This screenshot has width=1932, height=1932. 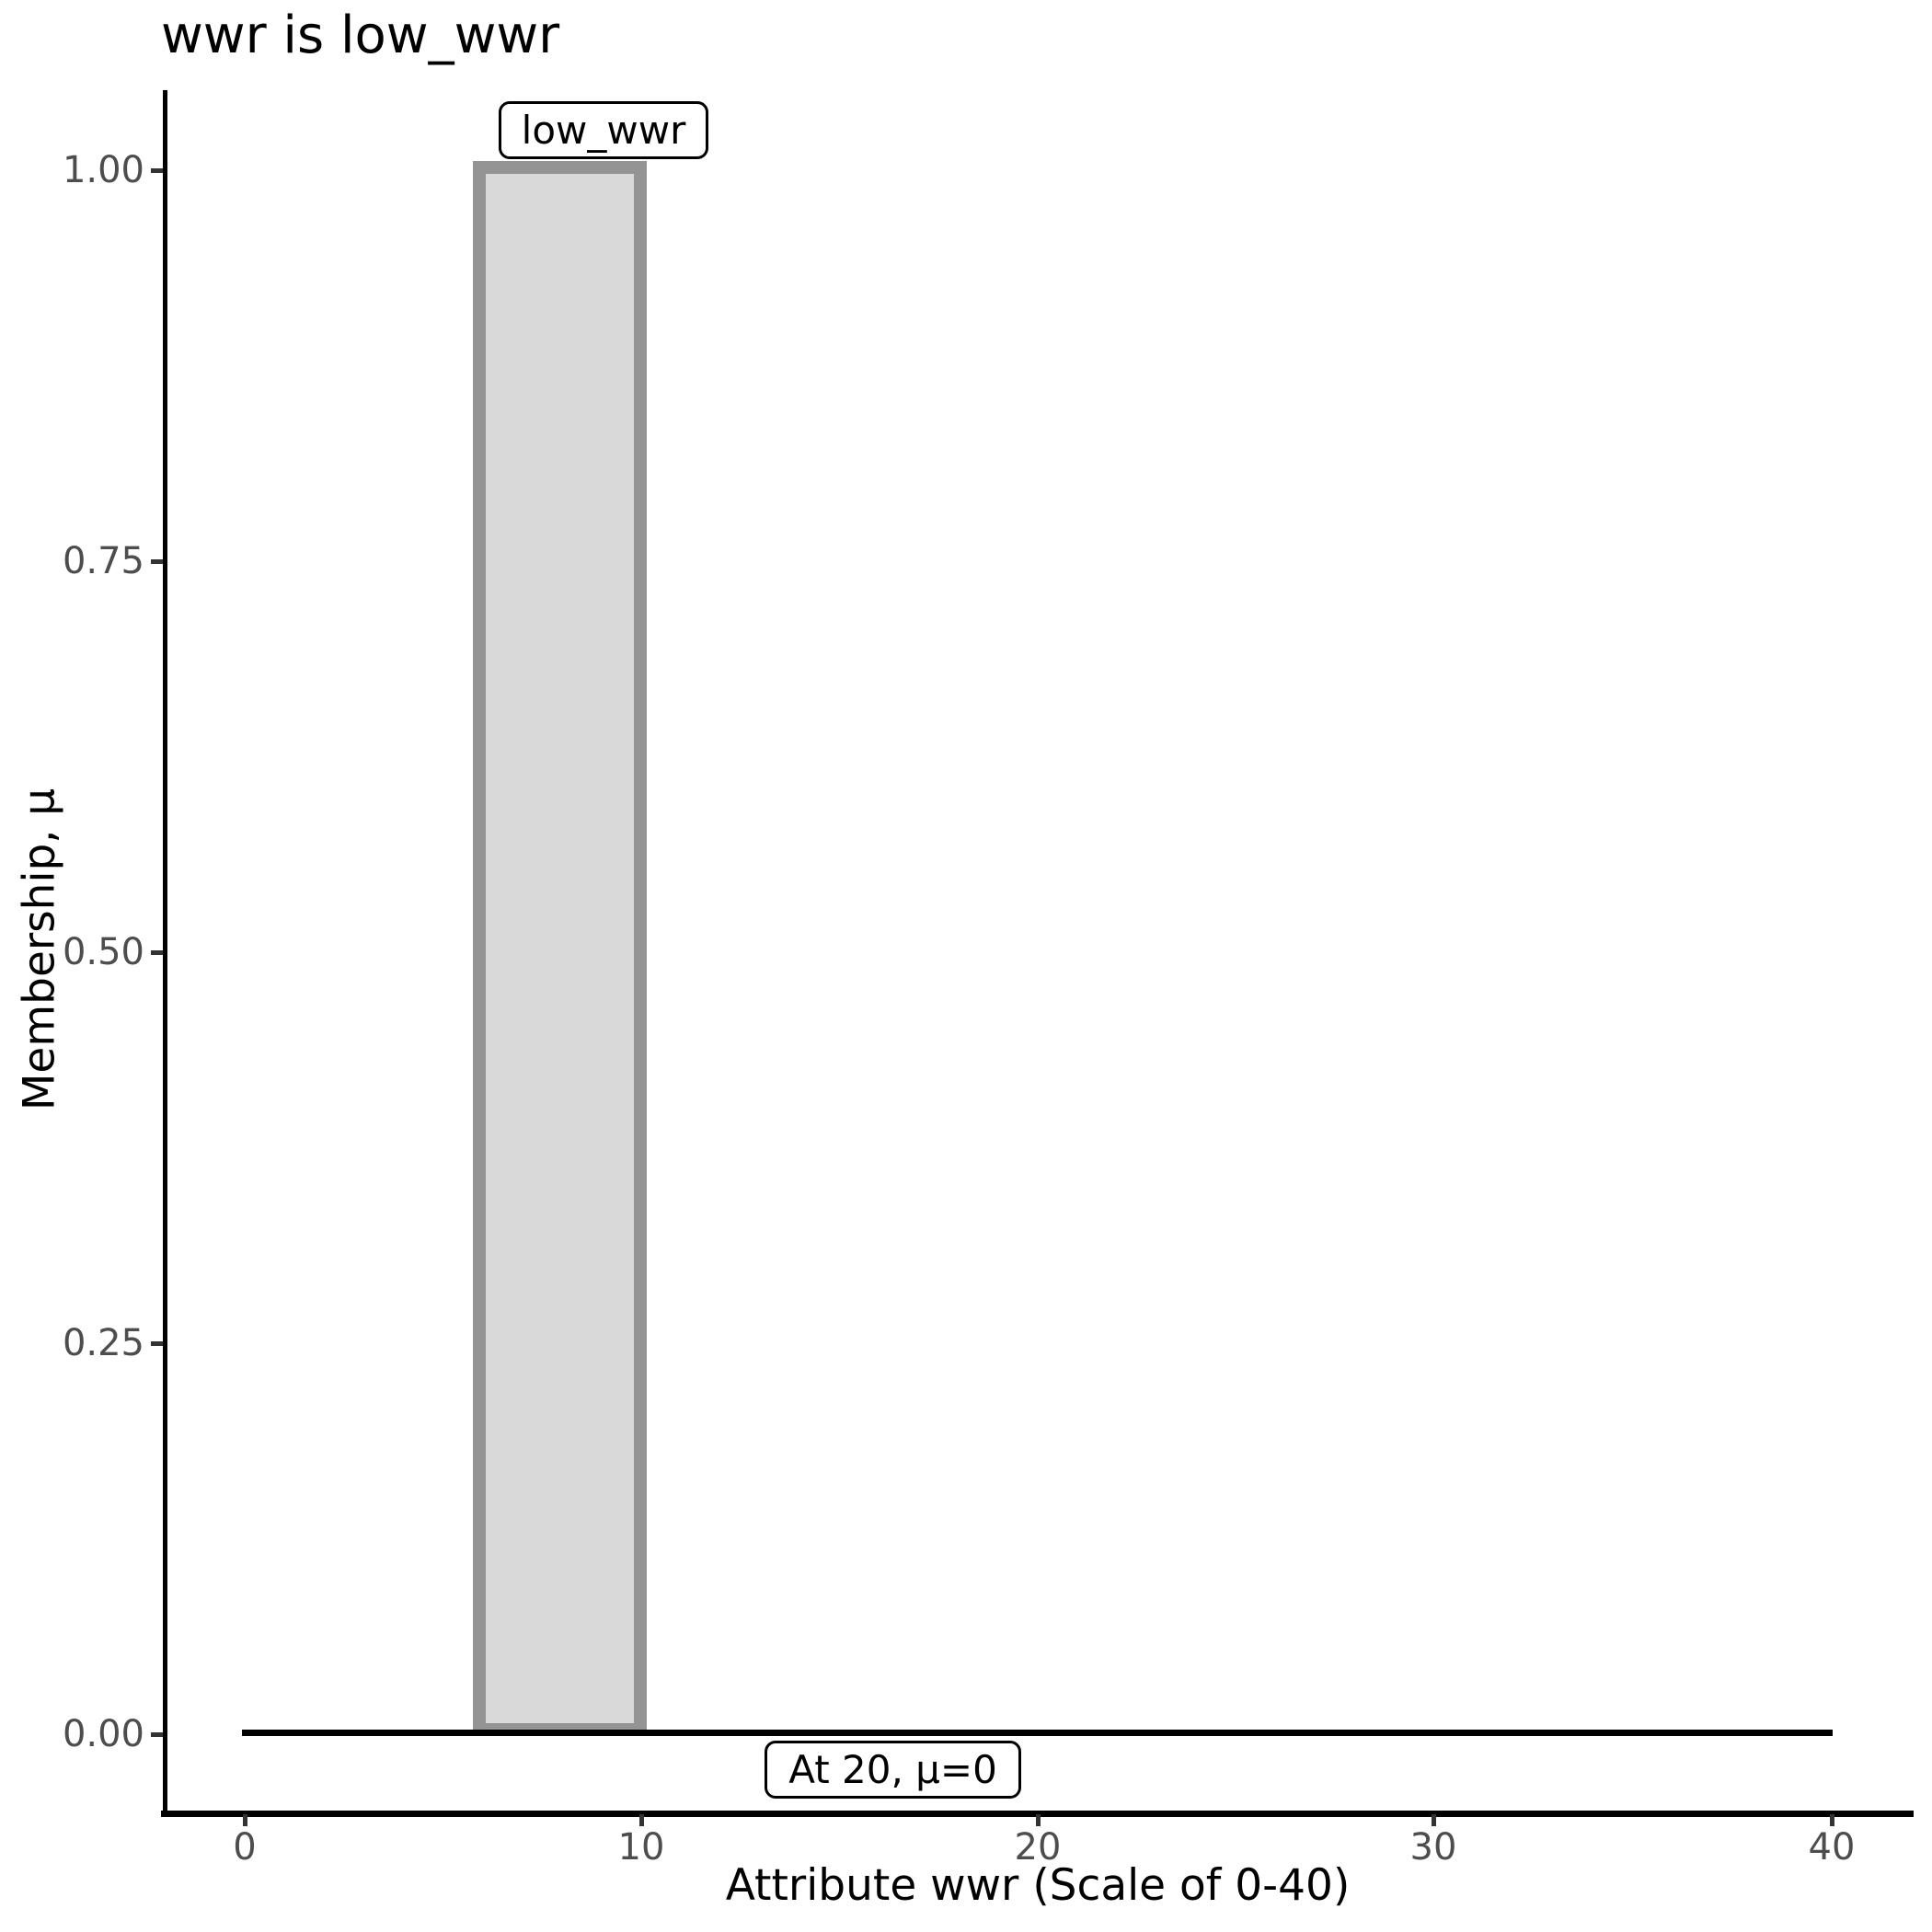 What do you see at coordinates (1038, 1886) in the screenshot?
I see `x-axis-title: Attribute wwr (Scale of 0-40)` at bounding box center [1038, 1886].